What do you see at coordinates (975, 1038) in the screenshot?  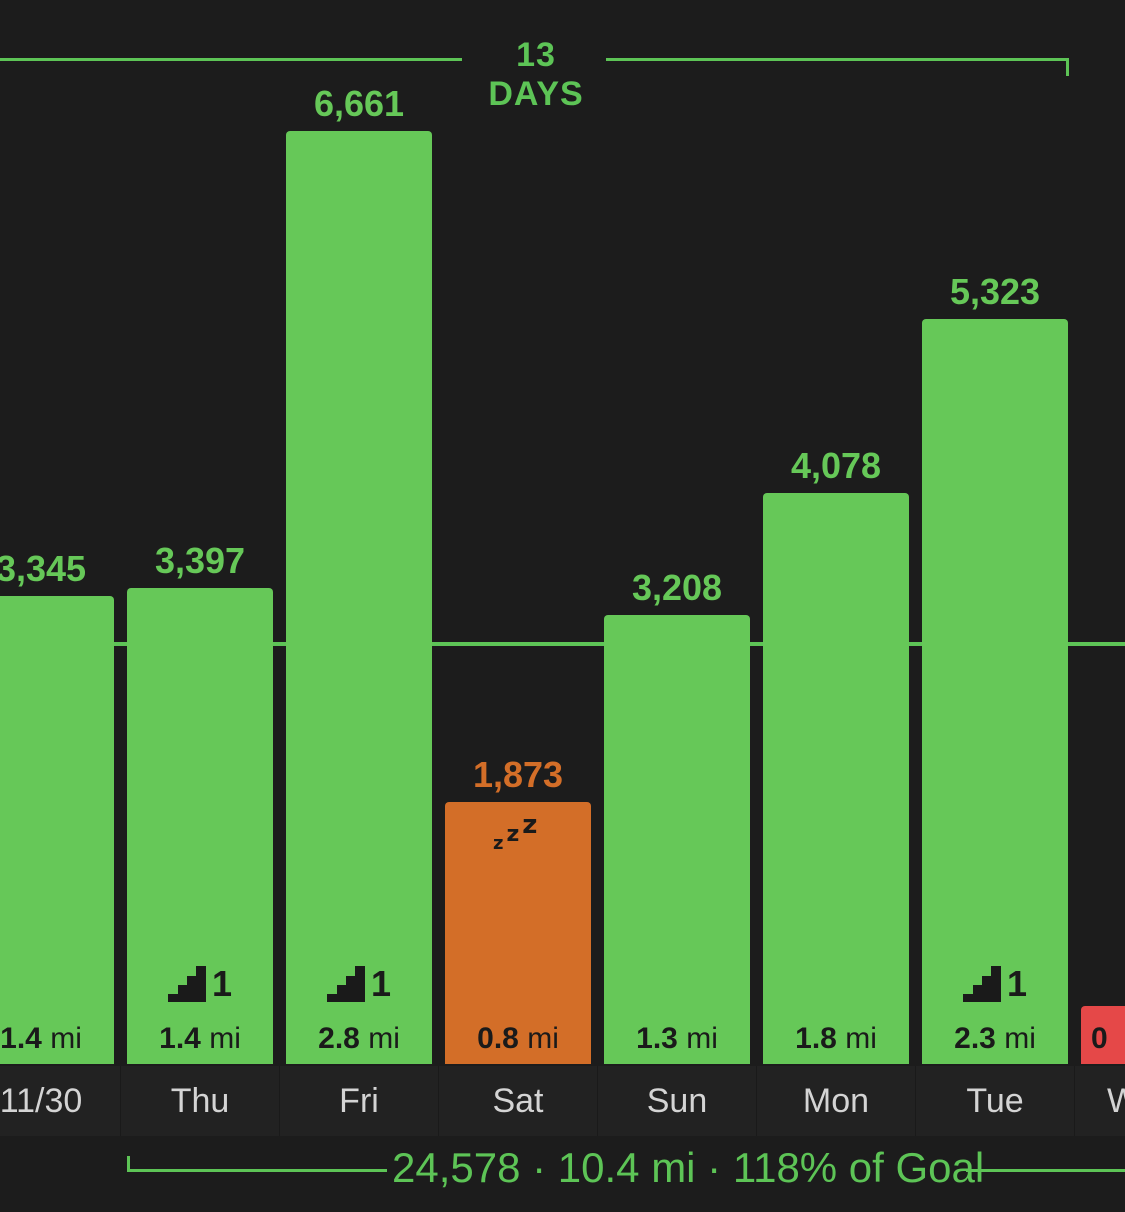 I see `distance-value: 2.3` at bounding box center [975, 1038].